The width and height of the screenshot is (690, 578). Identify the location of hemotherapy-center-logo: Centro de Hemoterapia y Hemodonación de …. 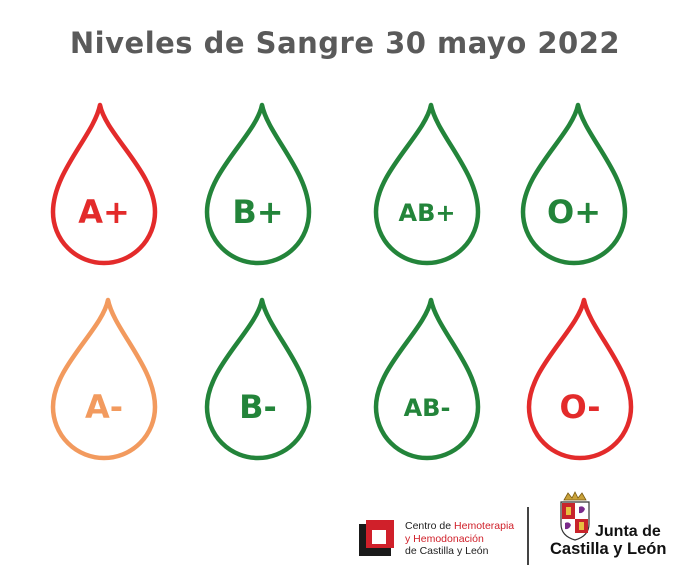
(438, 540).